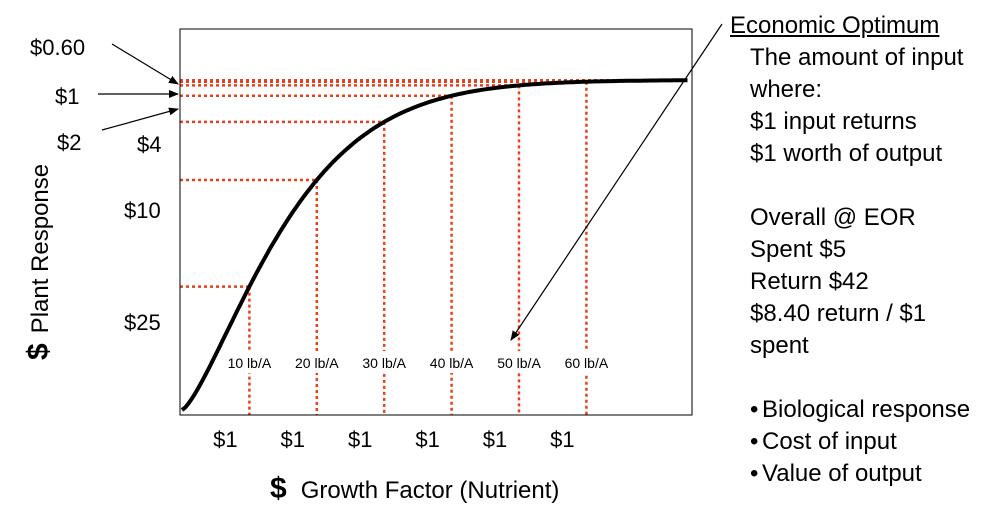 The image size is (998, 515). What do you see at coordinates (835, 25) in the screenshot?
I see `panel-title: Economic Optimum` at bounding box center [835, 25].